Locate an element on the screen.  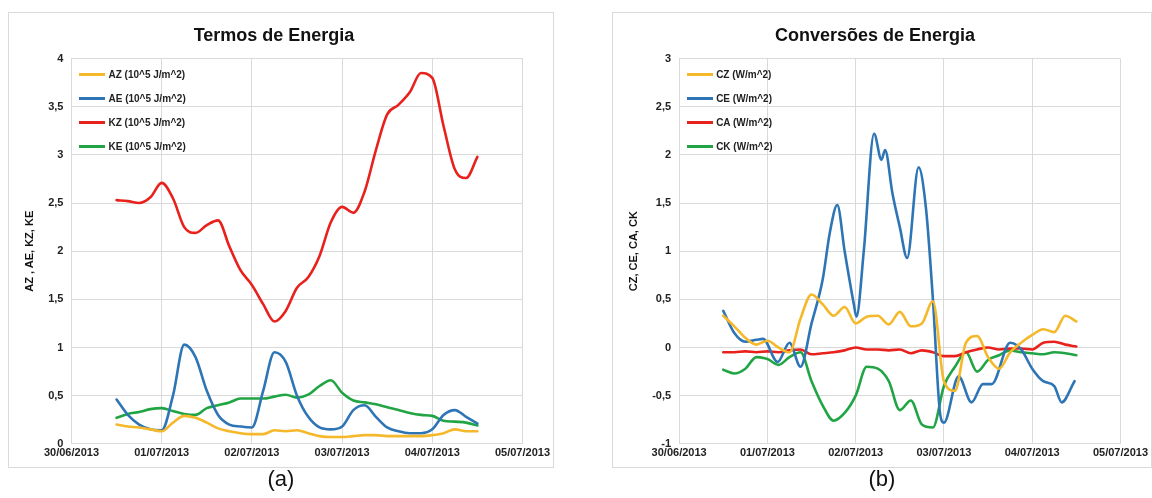
text: (b) is located at coordinates (882, 479).